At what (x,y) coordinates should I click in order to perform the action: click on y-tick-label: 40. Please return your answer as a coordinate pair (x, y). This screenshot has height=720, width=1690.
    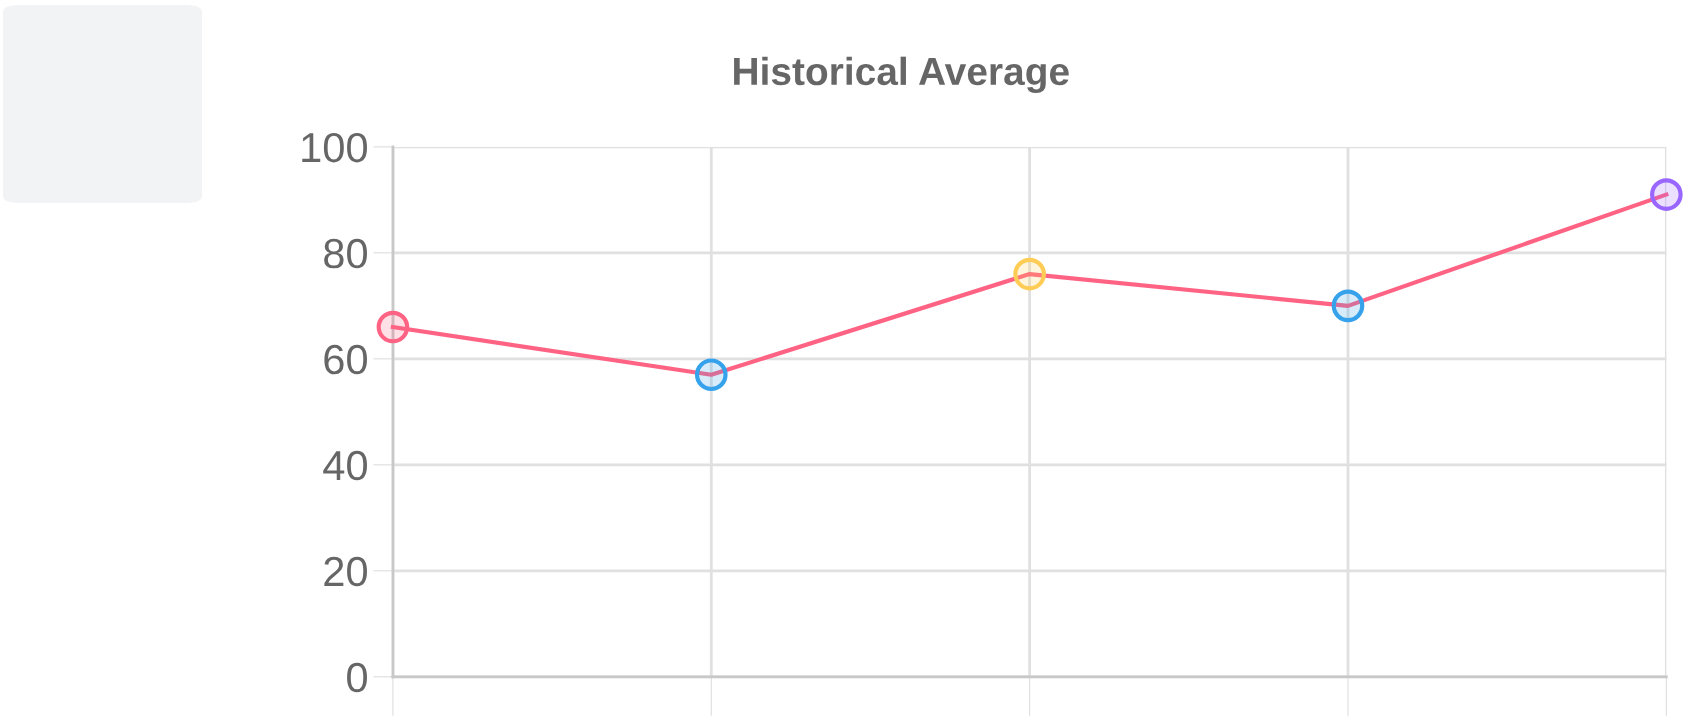
    Looking at the image, I should click on (345, 465).